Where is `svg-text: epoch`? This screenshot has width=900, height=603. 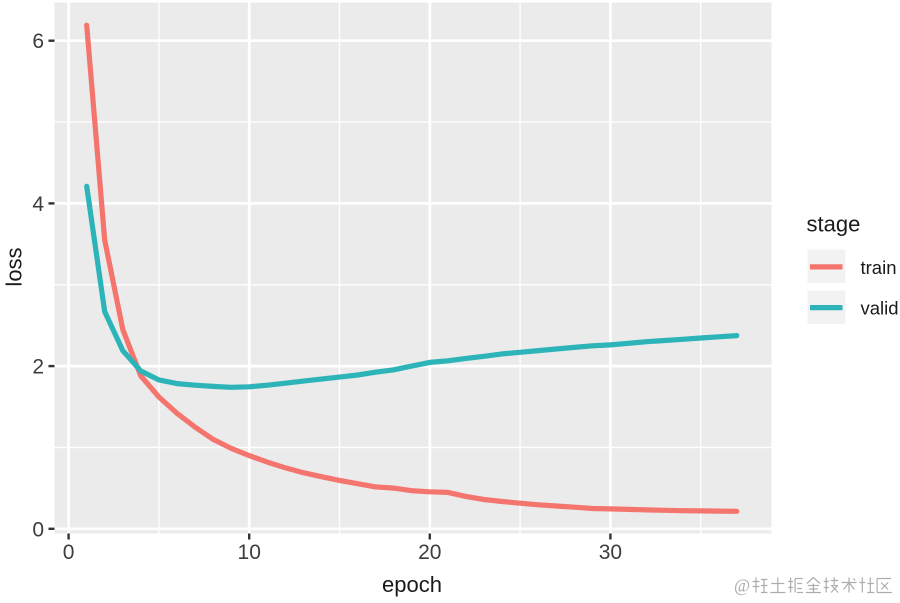
svg-text: epoch is located at coordinates (412, 584).